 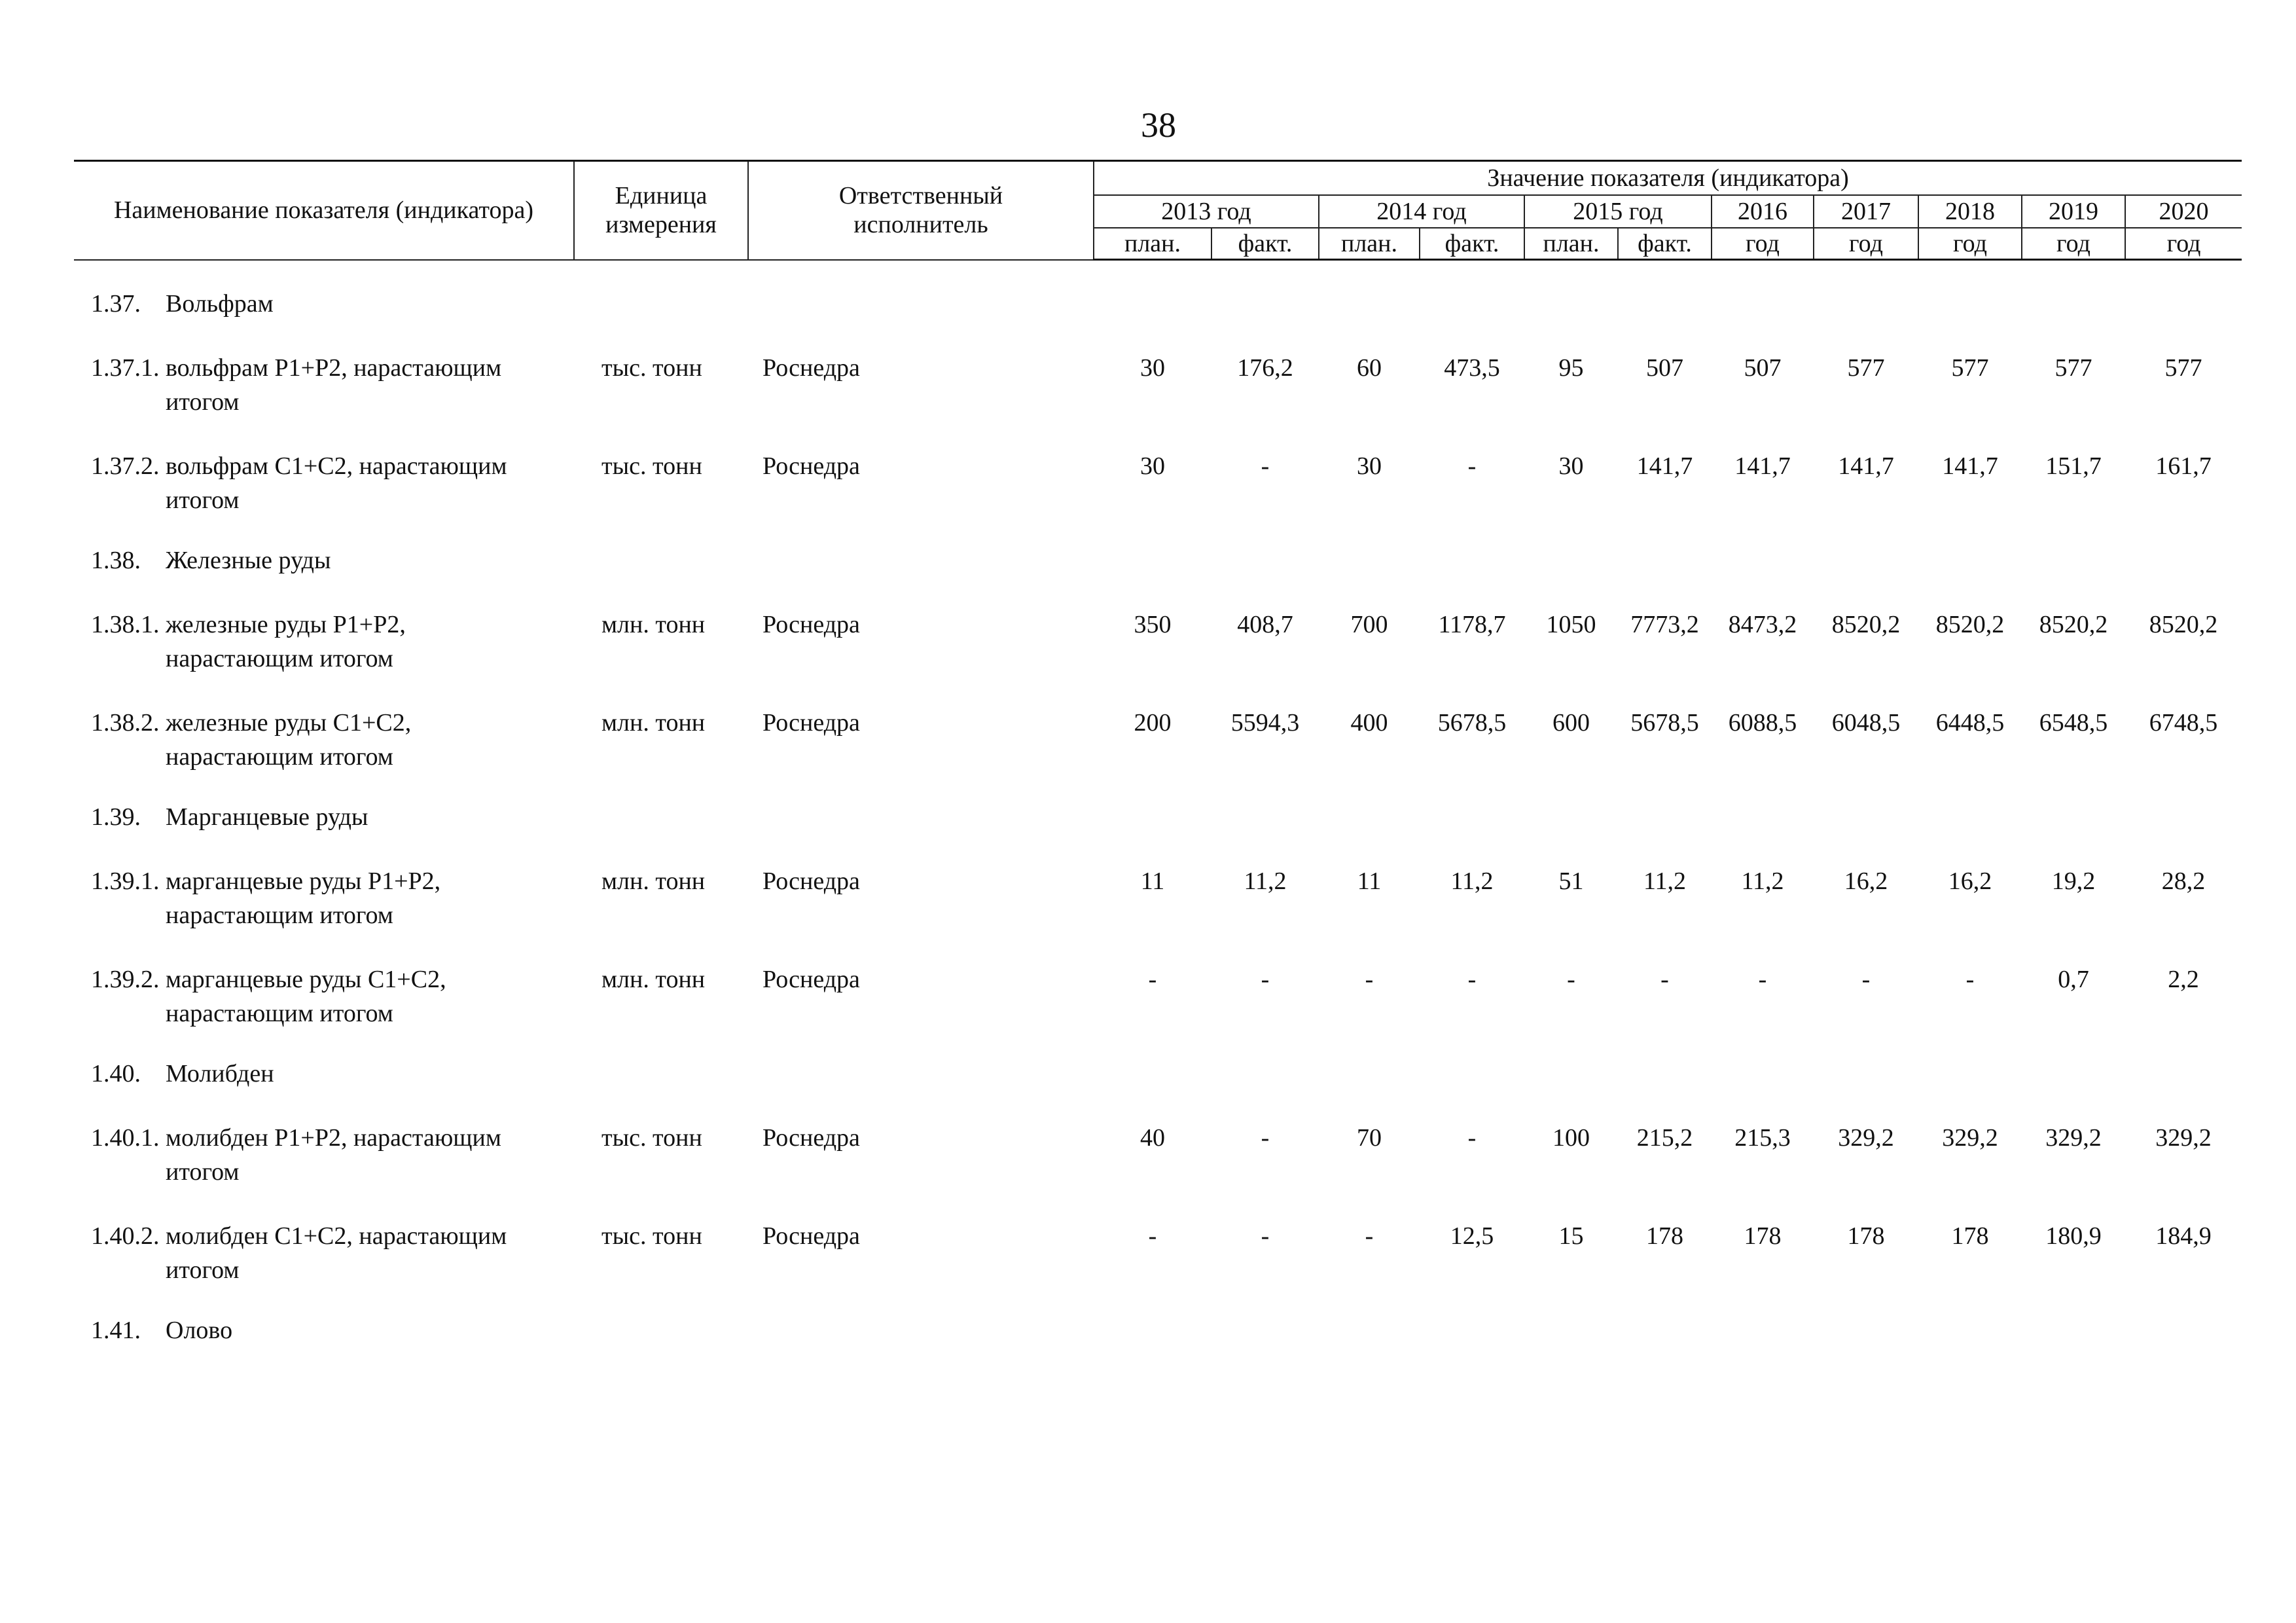 What do you see at coordinates (661, 225) in the screenshot?
I see `header-unit-line2: измерения` at bounding box center [661, 225].